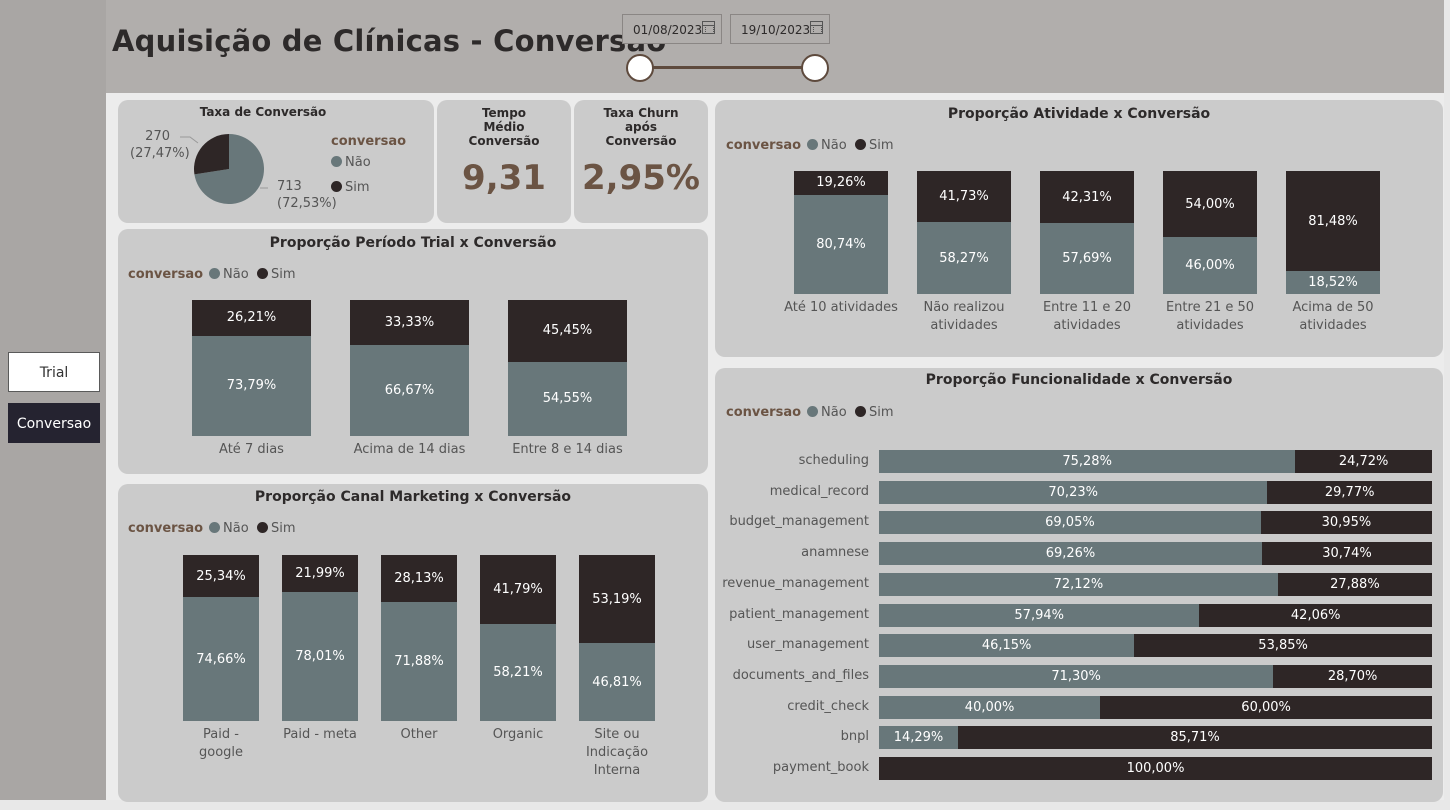 The height and width of the screenshot is (810, 1450). What do you see at coordinates (251, 318) in the screenshot?
I see `bar-segment-sim: 26,21%` at bounding box center [251, 318].